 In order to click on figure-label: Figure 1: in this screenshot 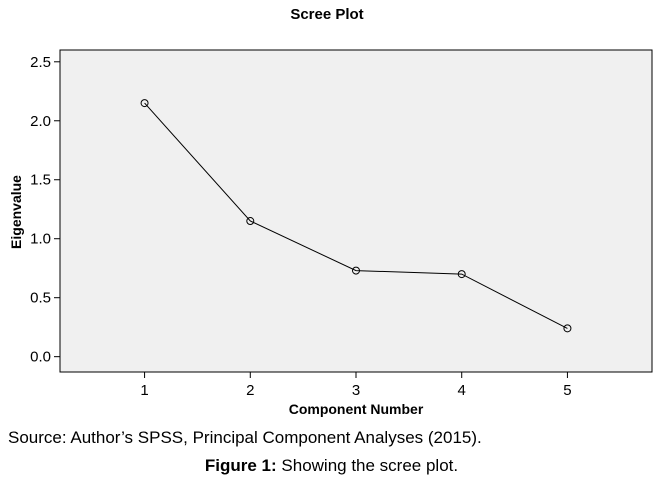, I will do `click(240, 465)`.